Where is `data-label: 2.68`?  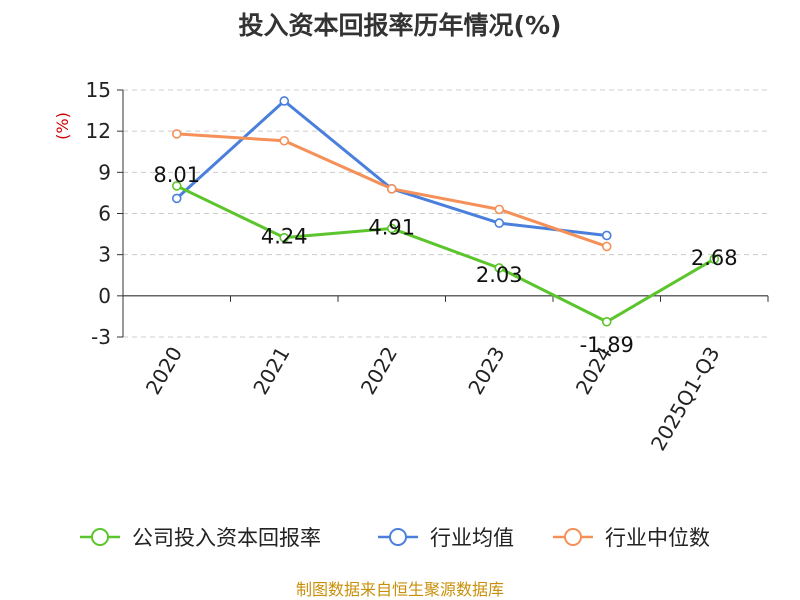
data-label: 2.68 is located at coordinates (714, 258).